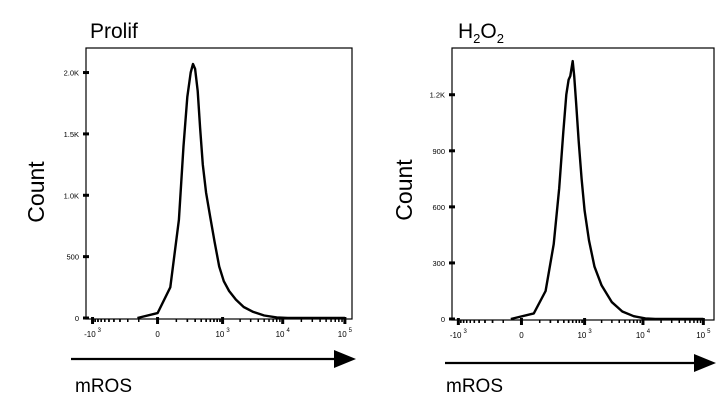 This screenshot has width=719, height=399. I want to click on x-tick-label-prolif: 0, so click(157, 334).